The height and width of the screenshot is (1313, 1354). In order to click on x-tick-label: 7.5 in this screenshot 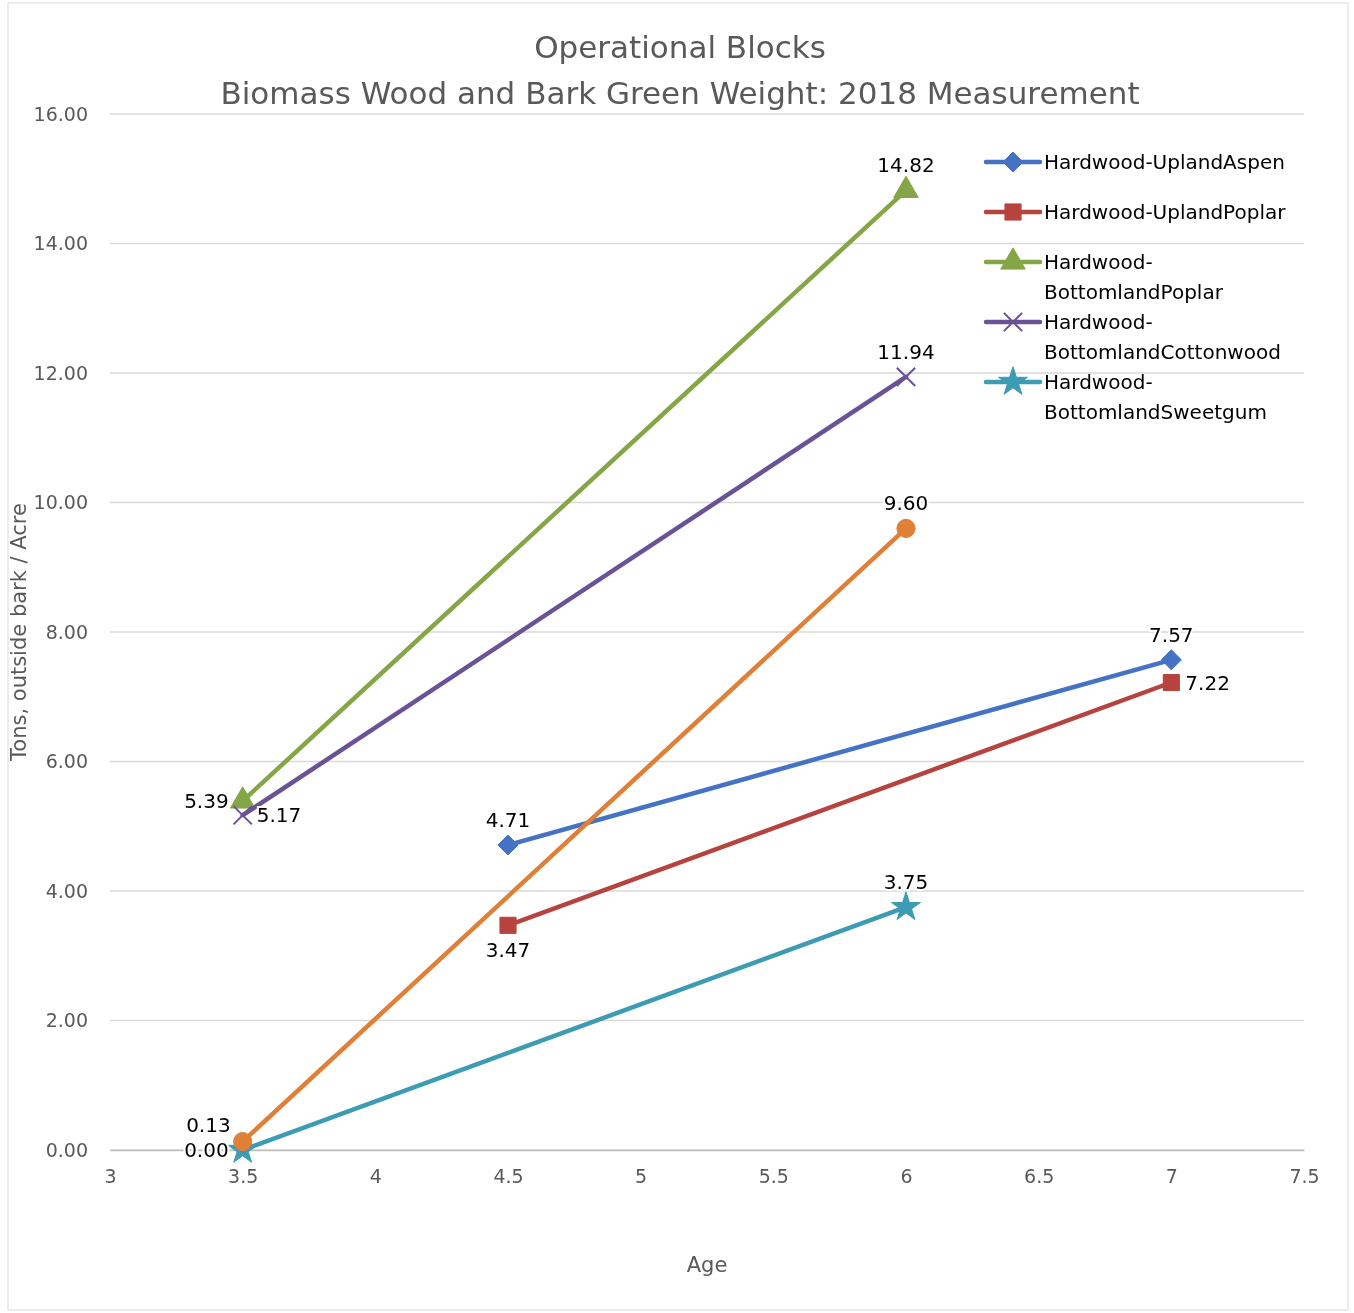, I will do `click(1304, 1176)`.